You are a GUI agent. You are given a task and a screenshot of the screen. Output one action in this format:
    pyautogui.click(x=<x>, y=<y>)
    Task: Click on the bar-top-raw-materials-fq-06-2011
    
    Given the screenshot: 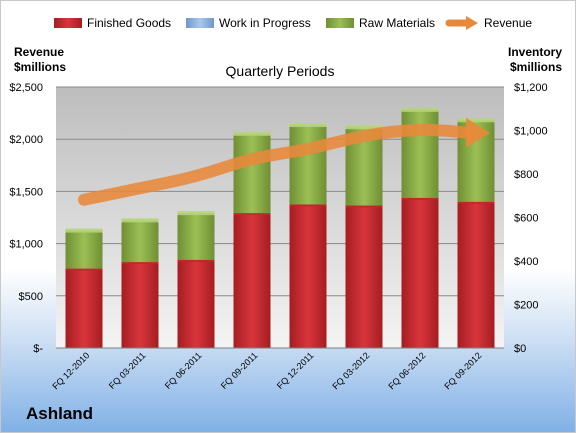 What is the action you would take?
    pyautogui.click(x=196, y=213)
    